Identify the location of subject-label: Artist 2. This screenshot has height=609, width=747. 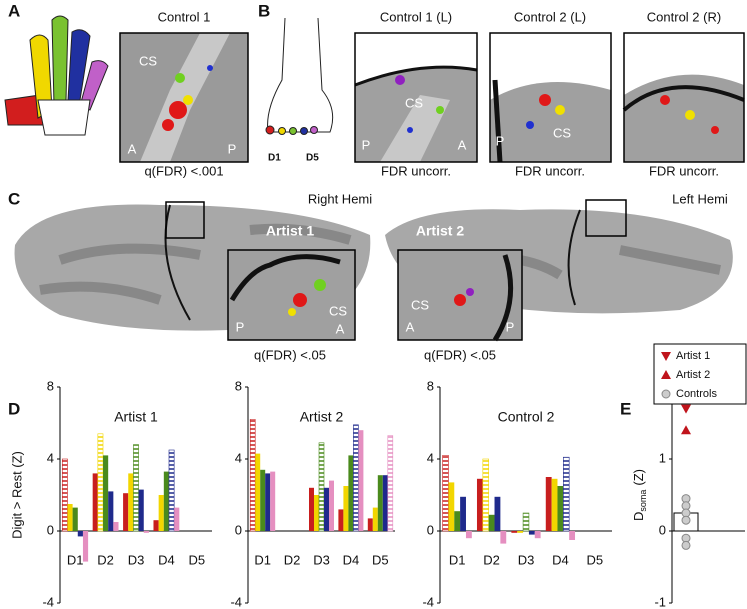
(440, 231).